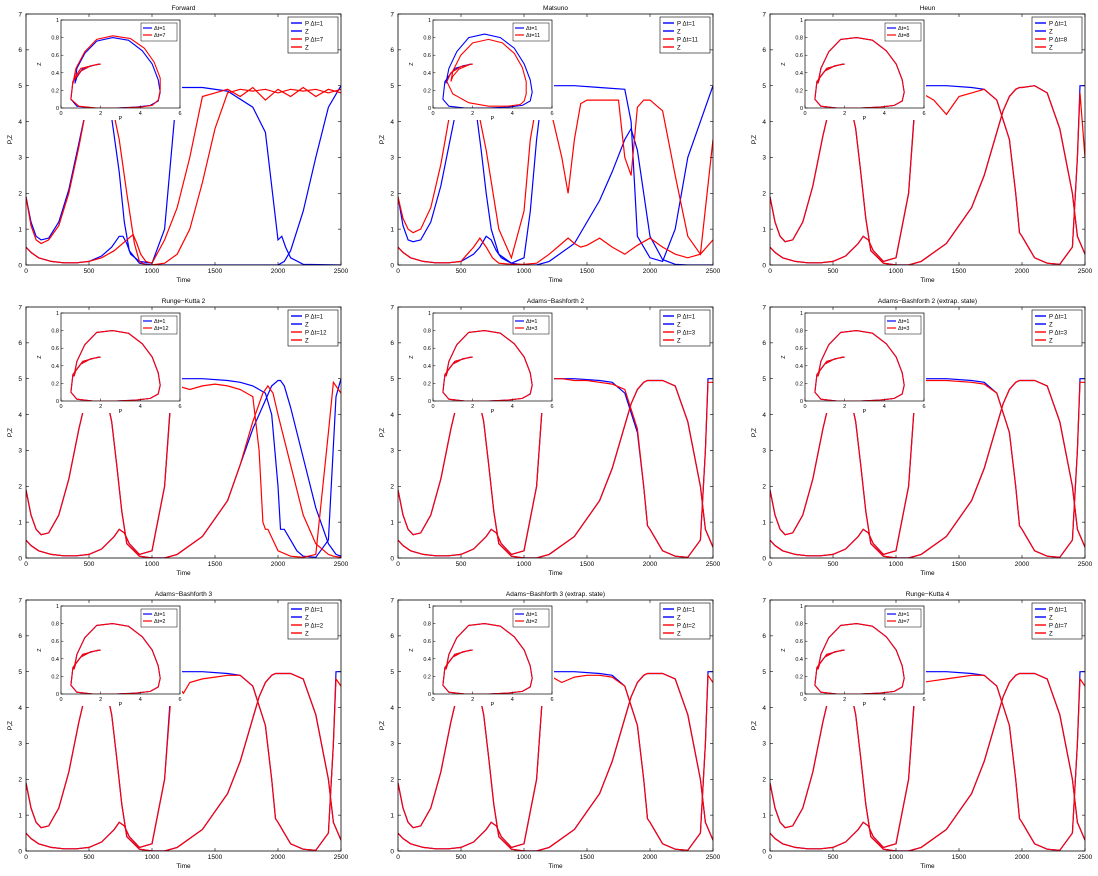 The width and height of the screenshot is (1098, 876). I want to click on inset-legend: Δt=1Δt=7, so click(903, 618).